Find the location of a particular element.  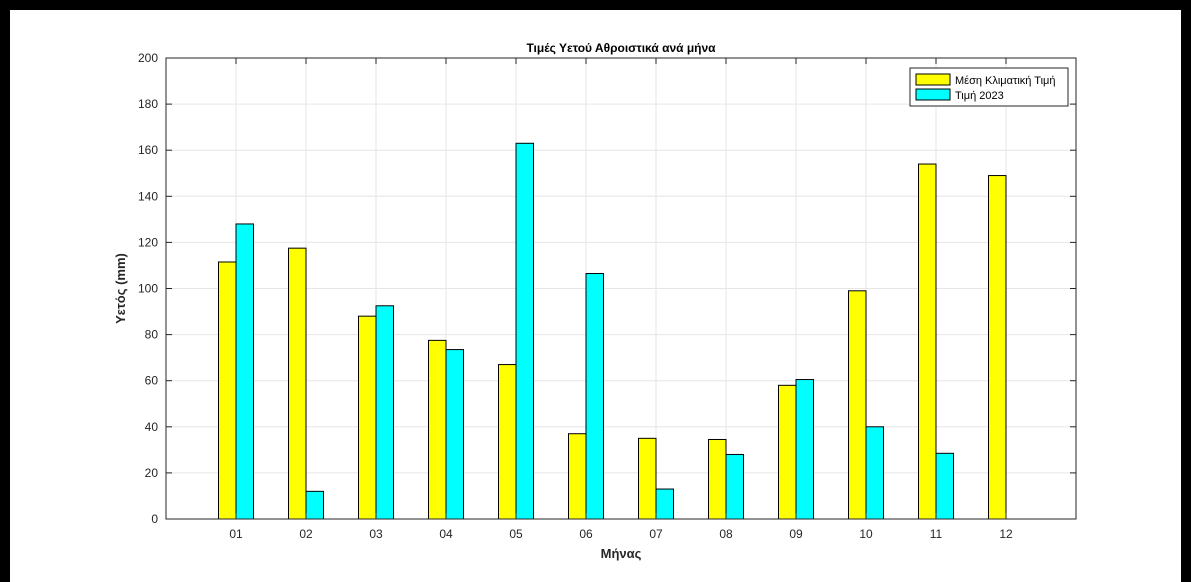

legend-label-climate: Μέση Κλιματική Τιμή is located at coordinates (1005, 81).